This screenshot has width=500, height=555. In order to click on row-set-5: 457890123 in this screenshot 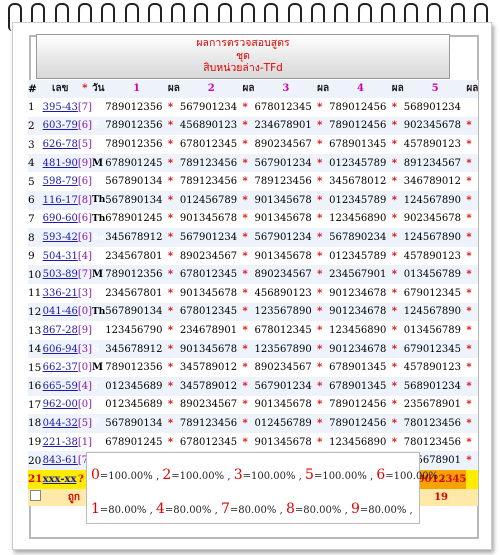, I will do `click(435, 367)`.